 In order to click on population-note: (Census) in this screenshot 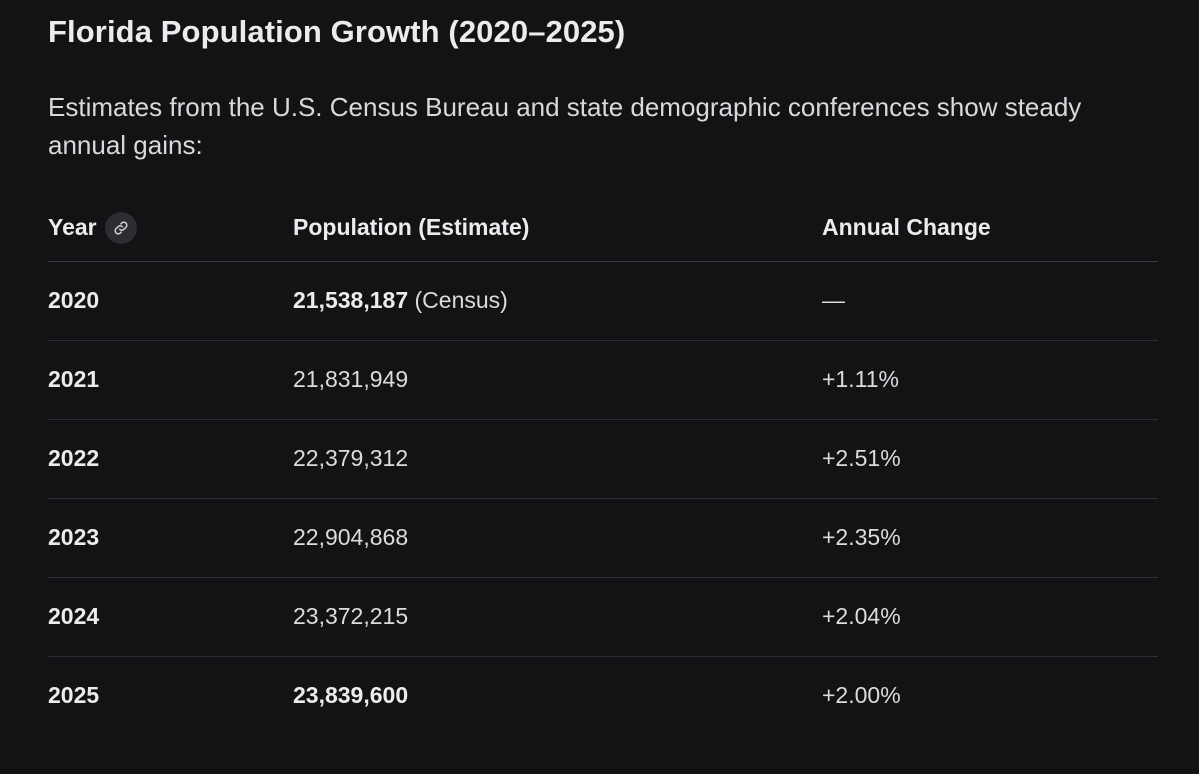, I will do `click(458, 300)`.